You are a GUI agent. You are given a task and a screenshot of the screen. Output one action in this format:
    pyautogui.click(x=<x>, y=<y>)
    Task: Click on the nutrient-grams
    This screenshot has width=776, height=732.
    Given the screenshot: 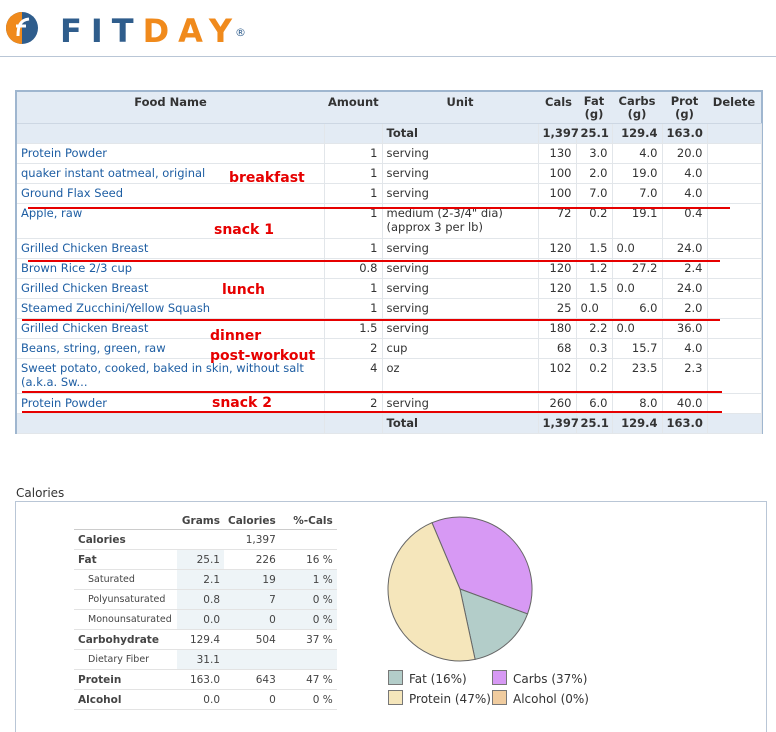 What is the action you would take?
    pyautogui.click(x=200, y=539)
    